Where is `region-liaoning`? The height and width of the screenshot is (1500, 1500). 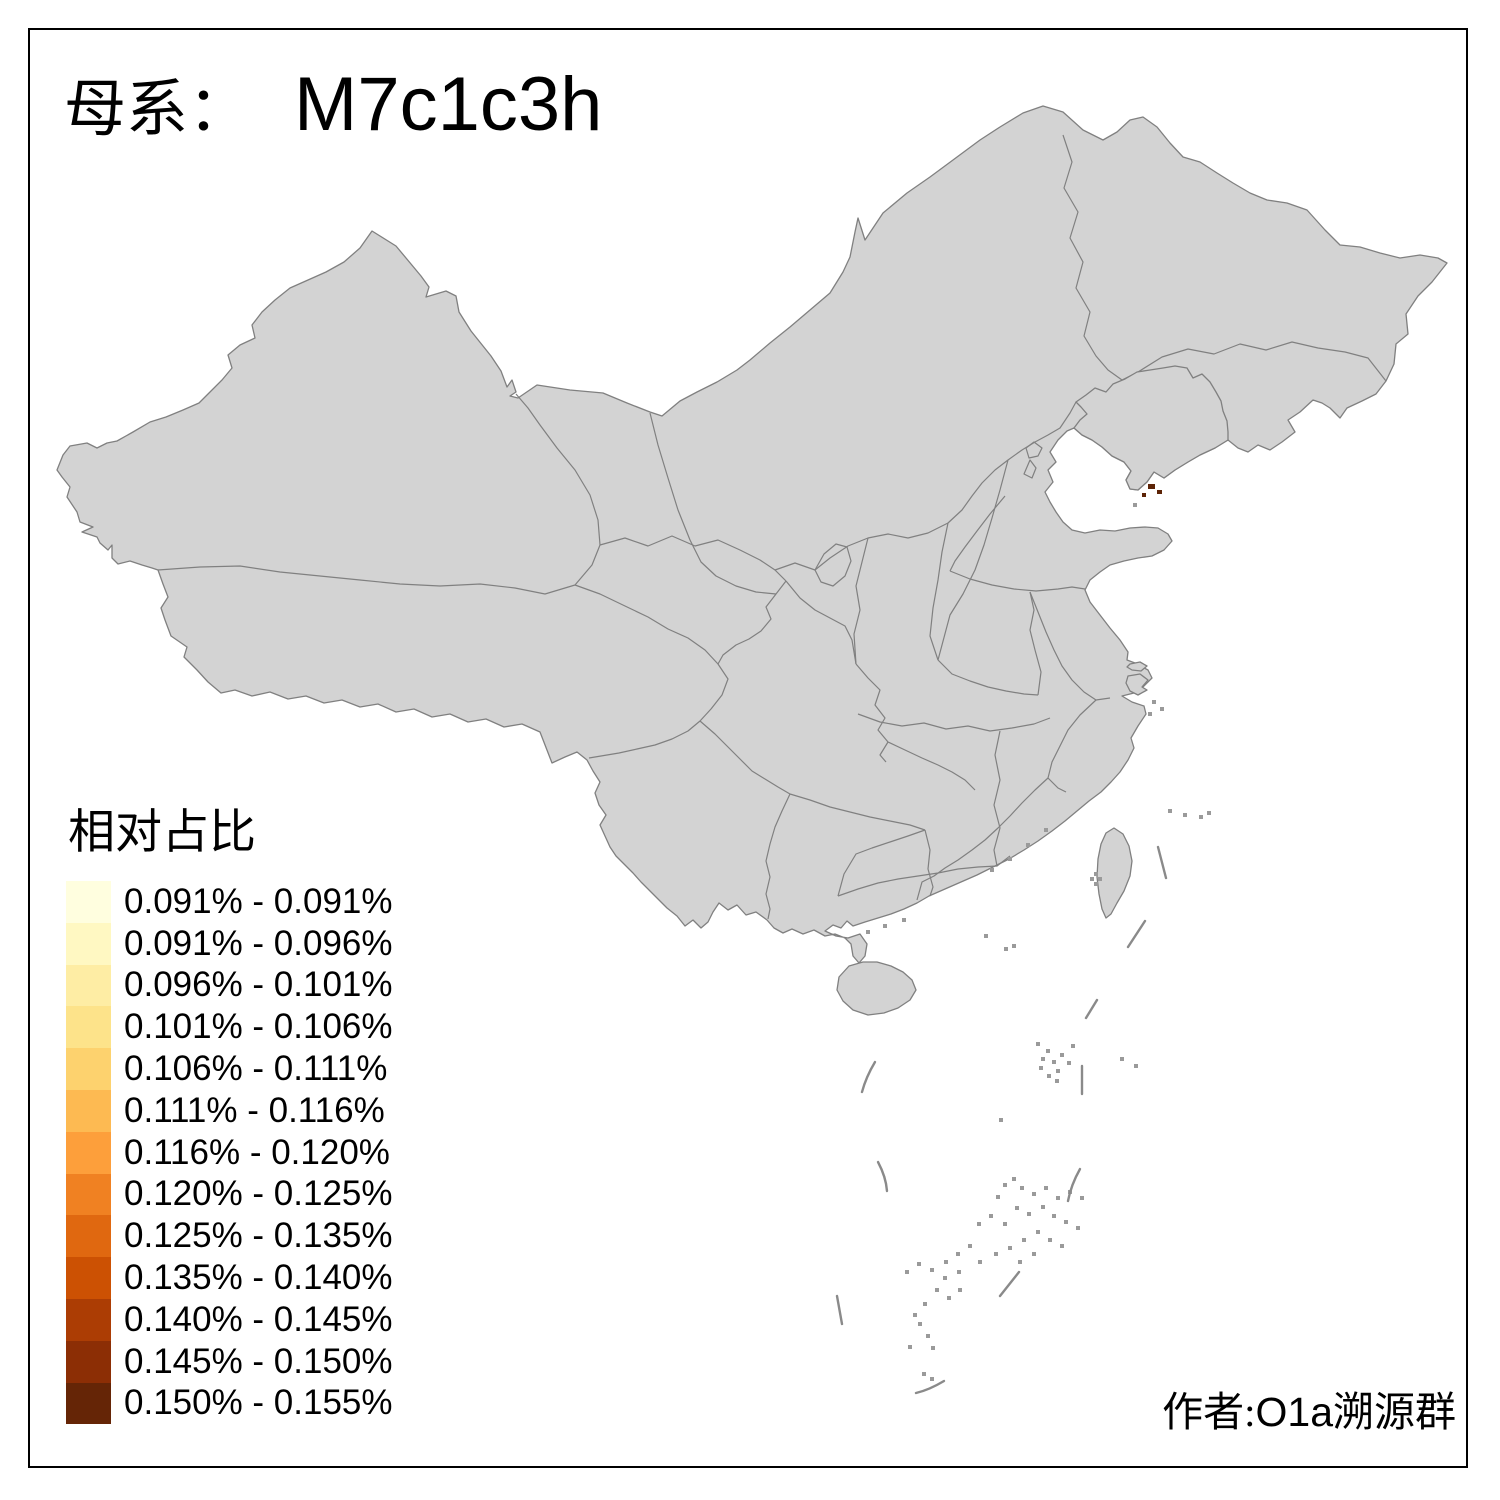
region-liaoning is located at coordinates (1151, 428).